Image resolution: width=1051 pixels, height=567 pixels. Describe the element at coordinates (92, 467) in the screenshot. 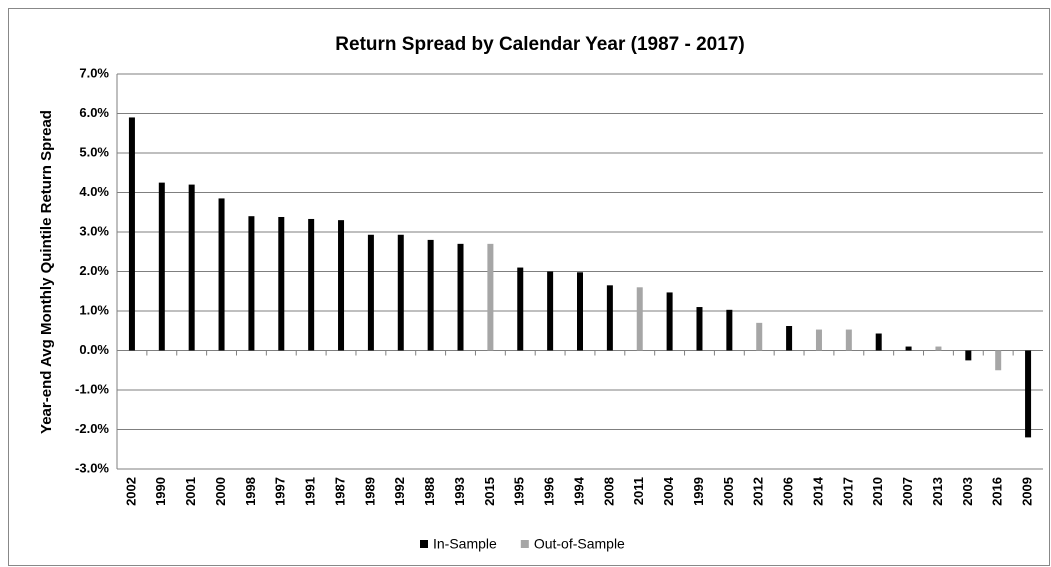

I see `y-tick-label: -3.0%` at that location.